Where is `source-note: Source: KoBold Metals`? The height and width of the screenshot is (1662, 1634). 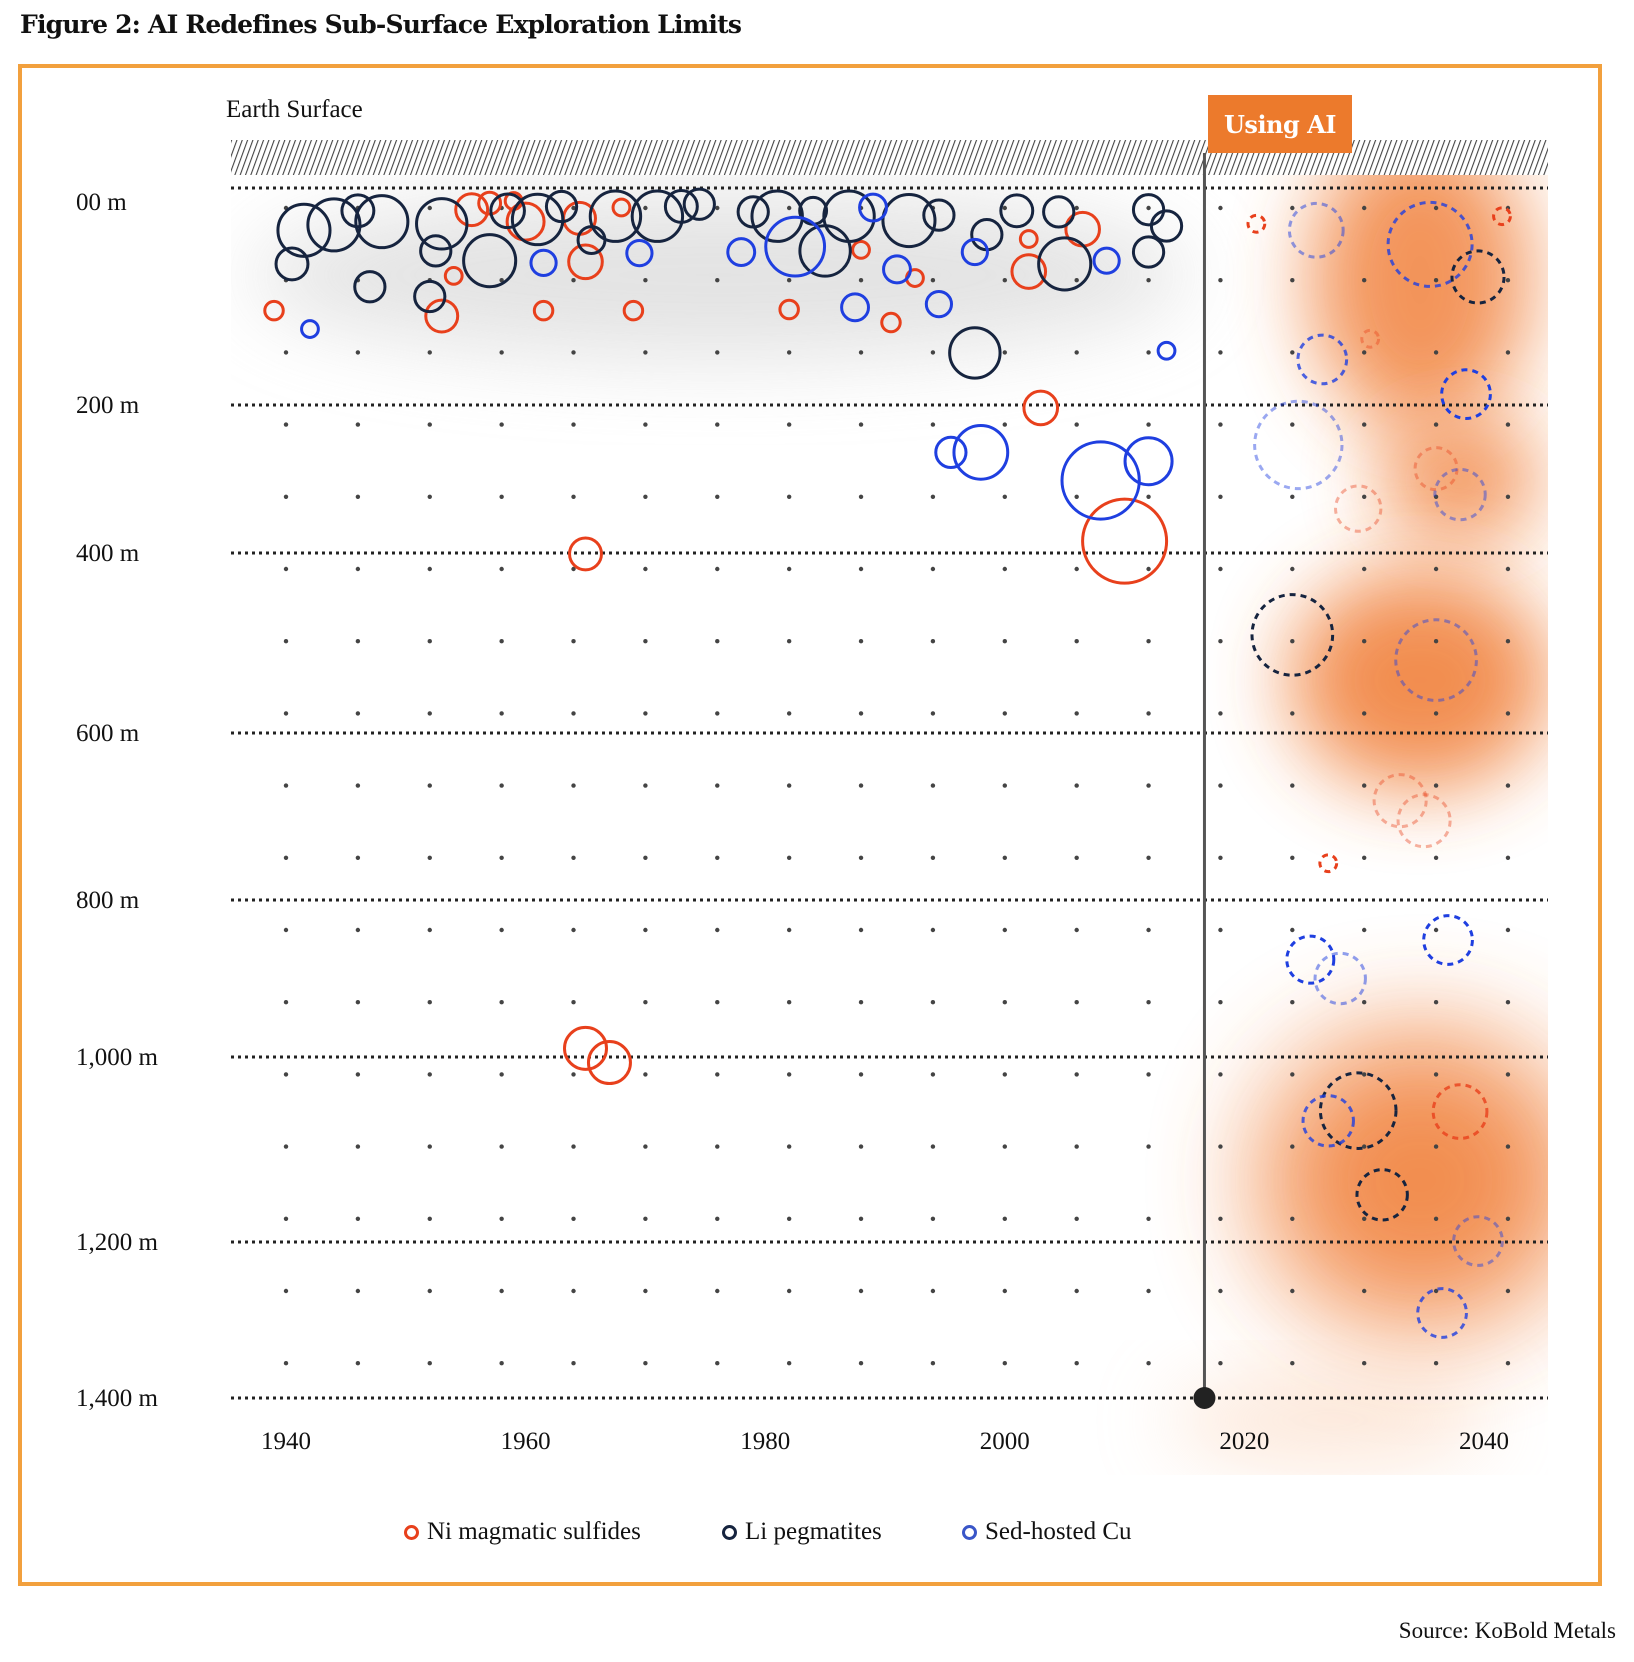 source-note: Source: KoBold Metals is located at coordinates (1507, 1630).